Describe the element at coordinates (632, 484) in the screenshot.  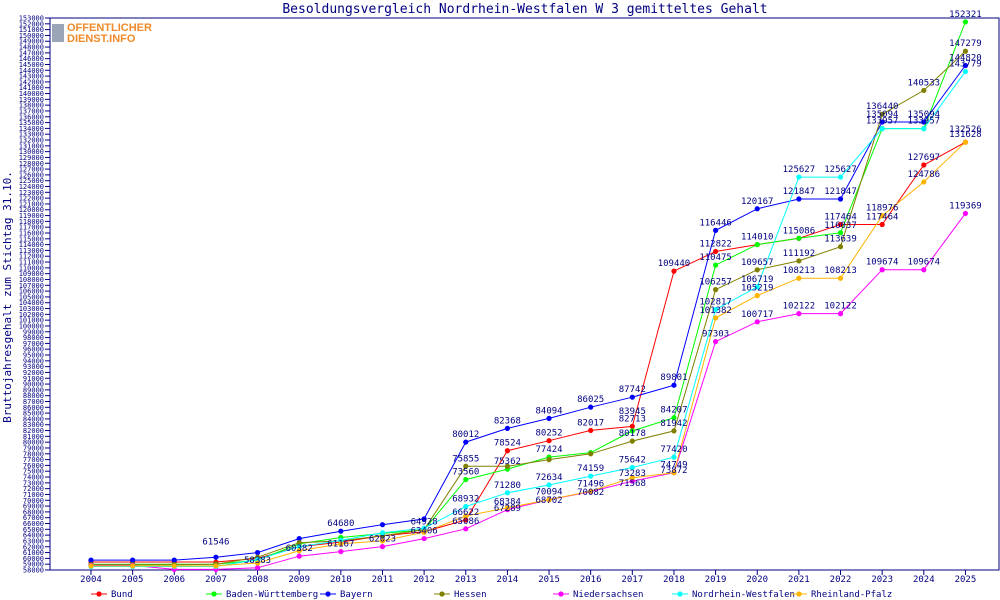
I see `data-label: 71568` at that location.